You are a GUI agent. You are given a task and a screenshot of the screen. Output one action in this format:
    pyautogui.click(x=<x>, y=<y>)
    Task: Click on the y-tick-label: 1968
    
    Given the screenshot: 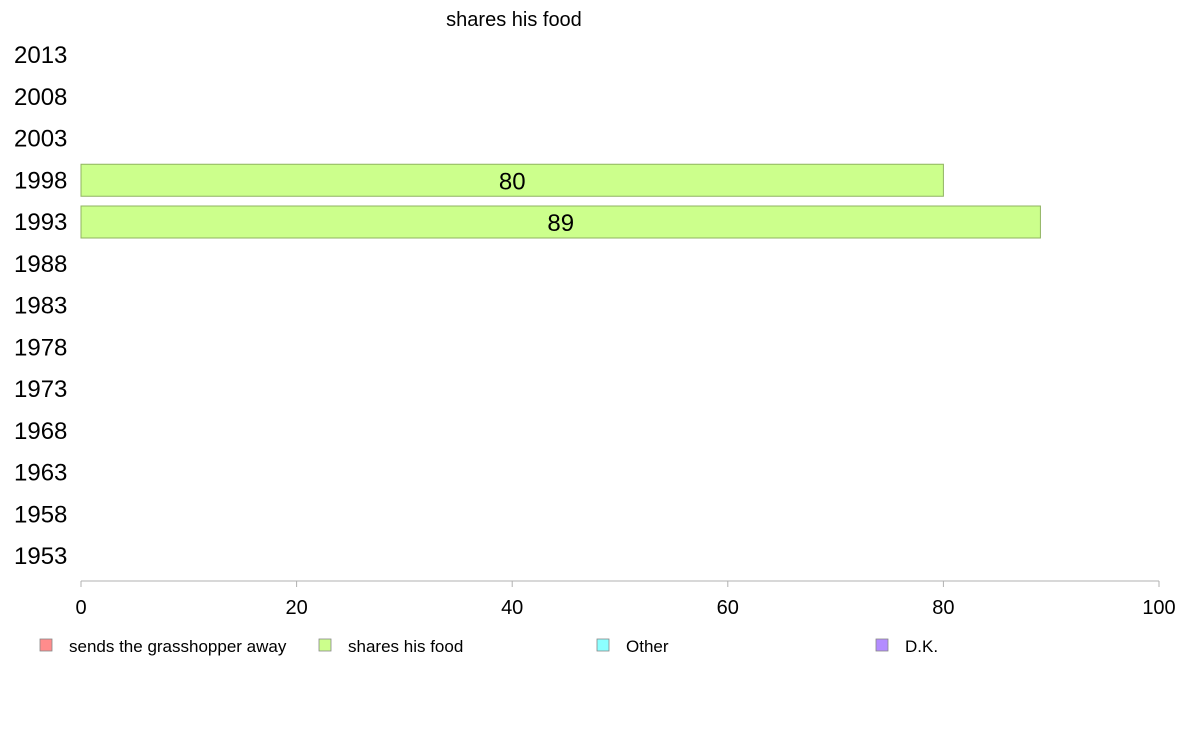 What is the action you would take?
    pyautogui.click(x=40, y=431)
    